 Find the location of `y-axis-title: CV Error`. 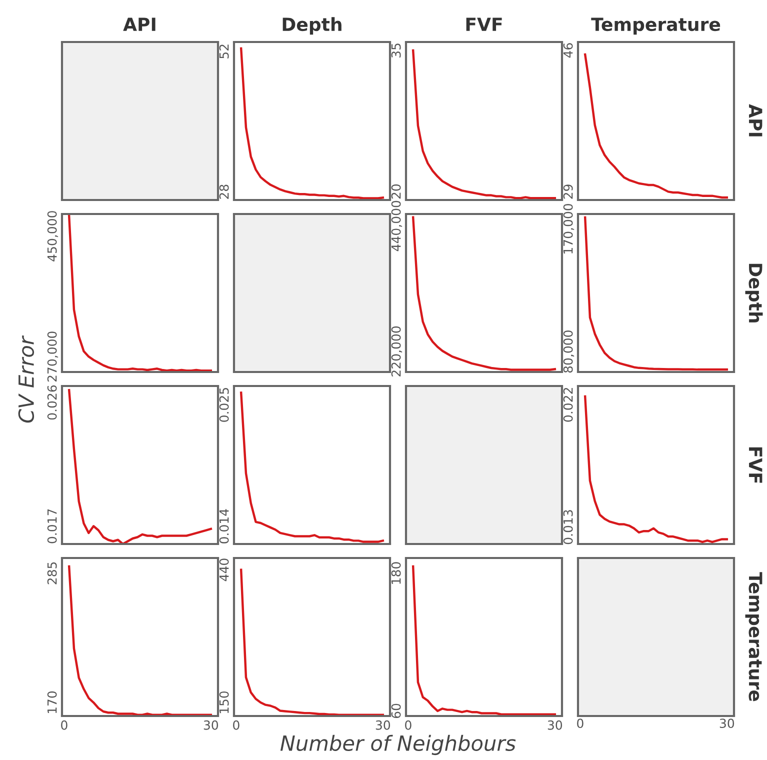

y-axis-title: CV Error is located at coordinates (26, 379).